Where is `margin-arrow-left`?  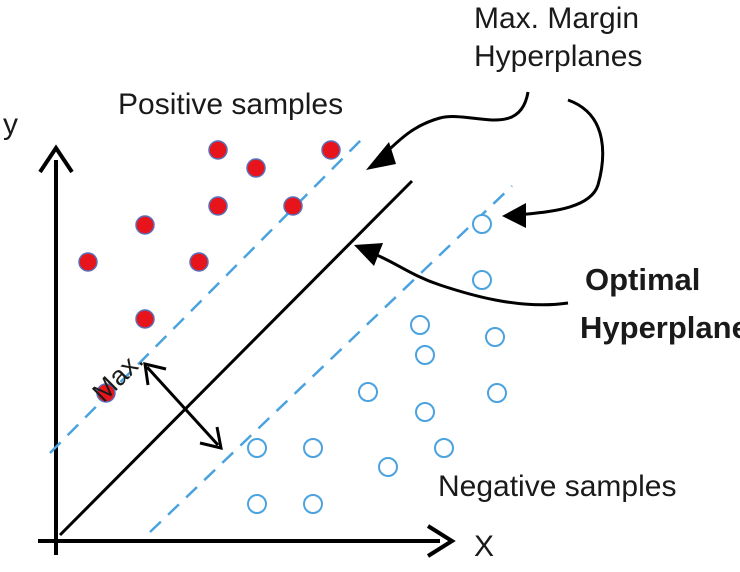 margin-arrow-left is located at coordinates (454, 125).